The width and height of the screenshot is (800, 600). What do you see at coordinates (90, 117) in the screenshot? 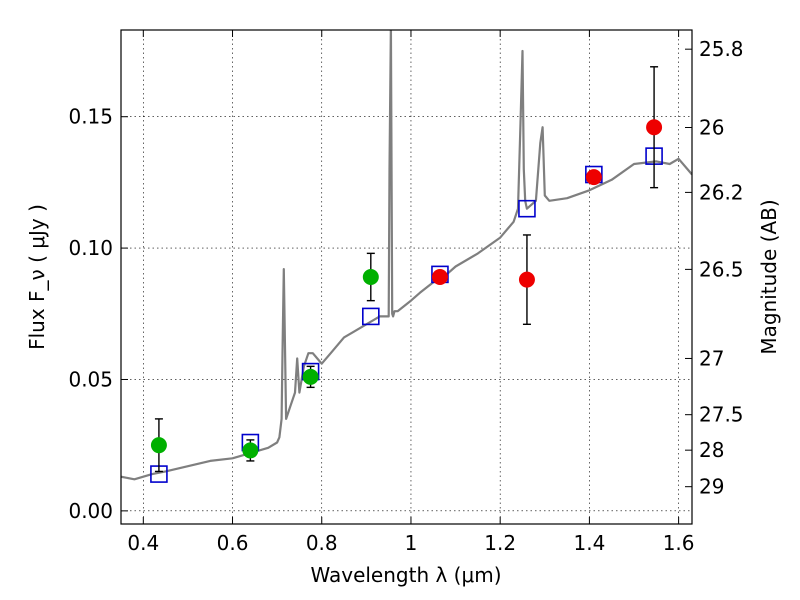
I see `y-tick-label: 0.15` at bounding box center [90, 117].